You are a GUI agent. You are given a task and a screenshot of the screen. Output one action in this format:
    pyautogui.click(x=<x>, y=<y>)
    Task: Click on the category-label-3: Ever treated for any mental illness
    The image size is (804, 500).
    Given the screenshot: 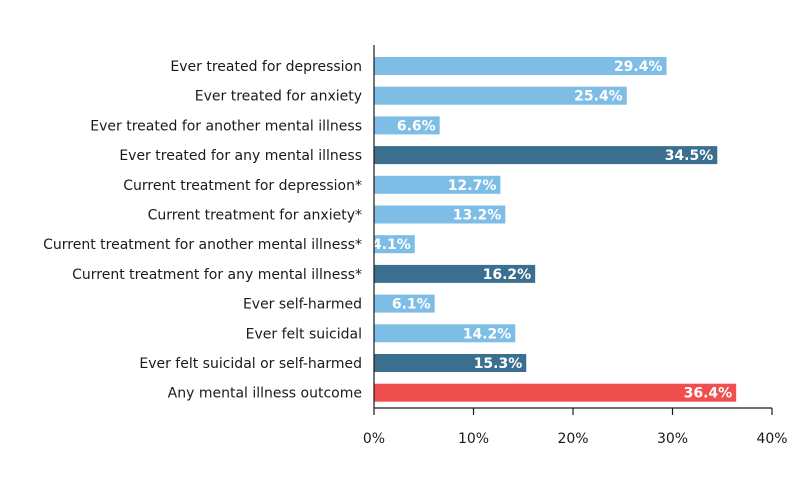 What is the action you would take?
    pyautogui.click(x=240, y=156)
    